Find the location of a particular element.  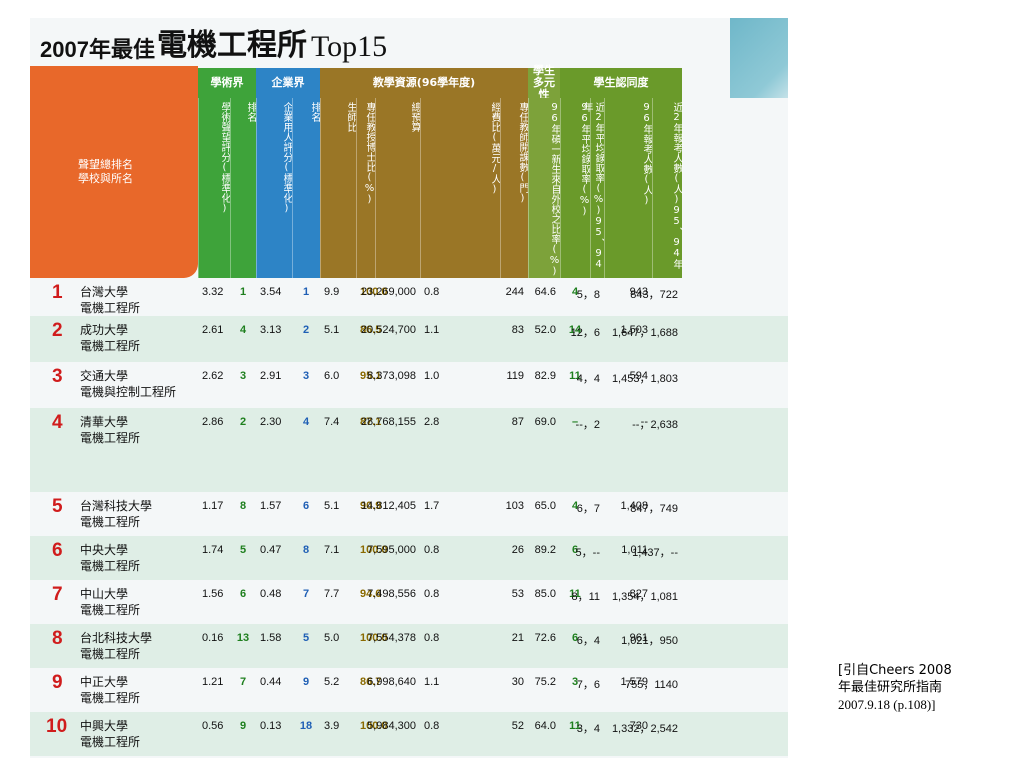

cell-6: 6,998,640 is located at coordinates (391, 682).